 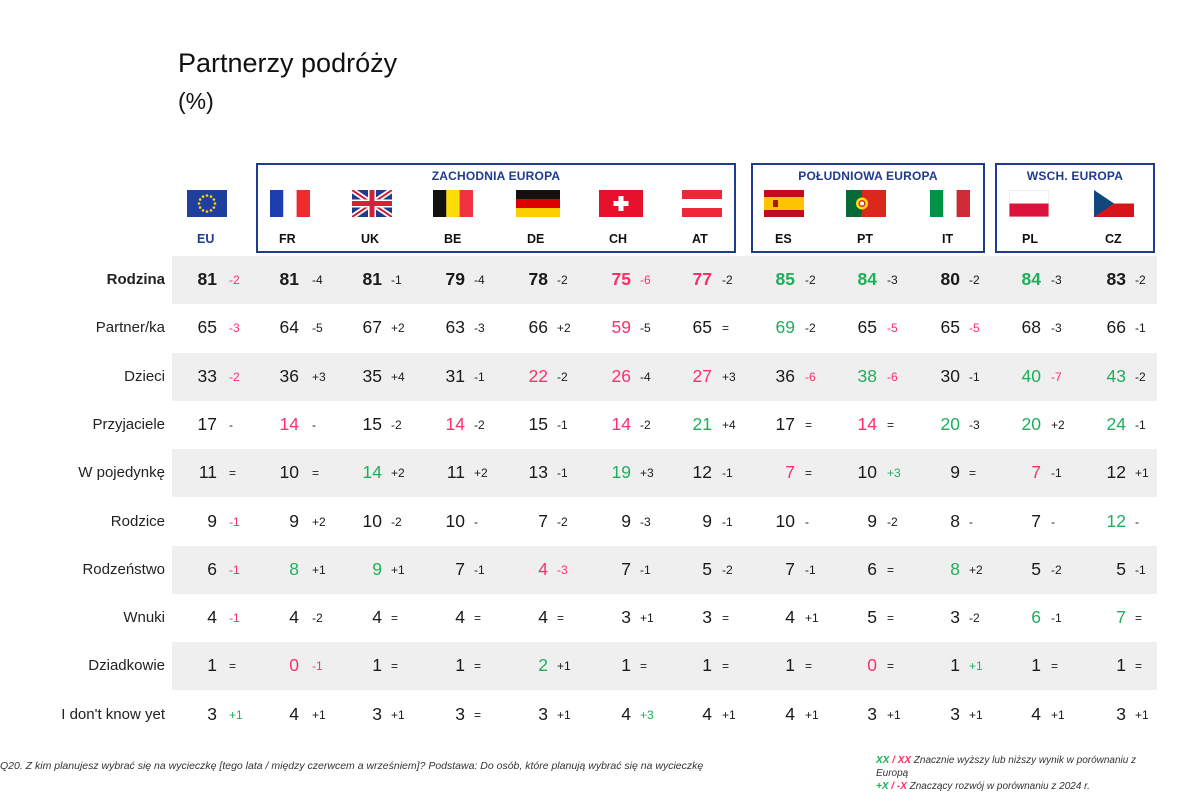 I want to click on cell-value: 30, so click(x=950, y=375).